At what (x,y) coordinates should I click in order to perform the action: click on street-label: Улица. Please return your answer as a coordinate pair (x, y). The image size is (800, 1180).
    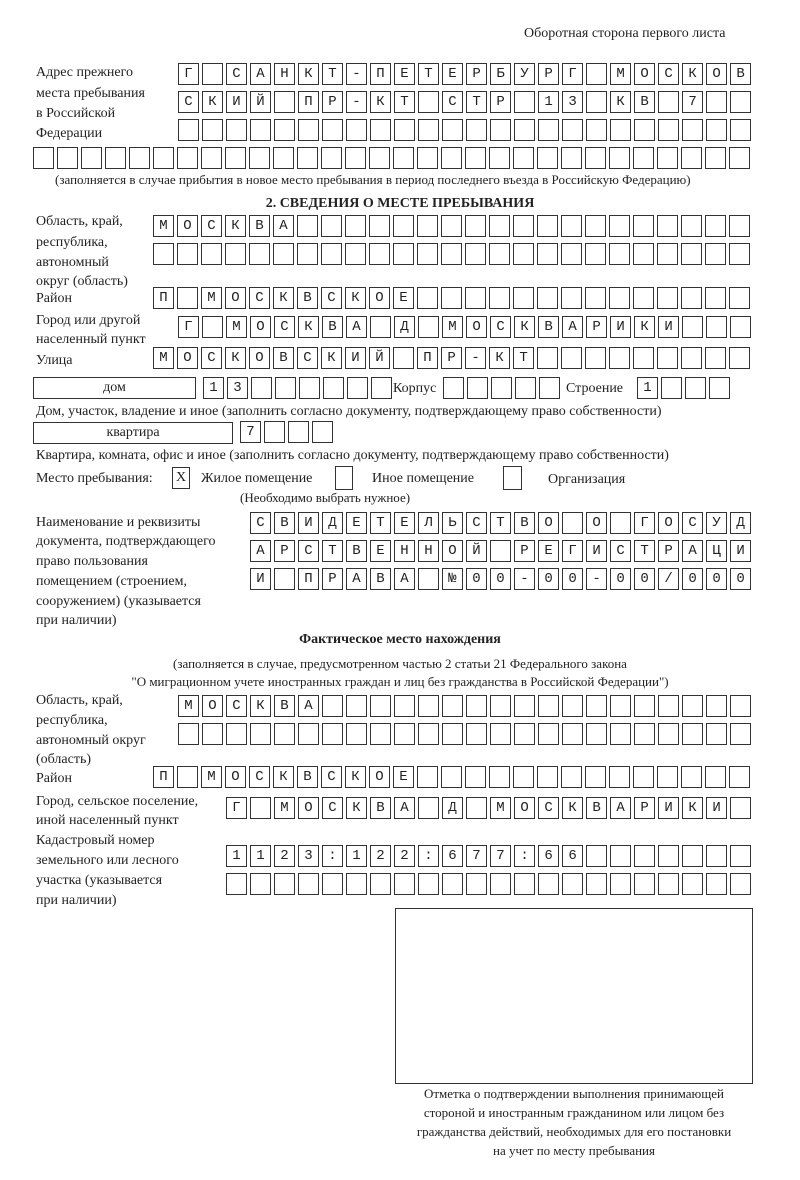
    Looking at the image, I should click on (54, 360).